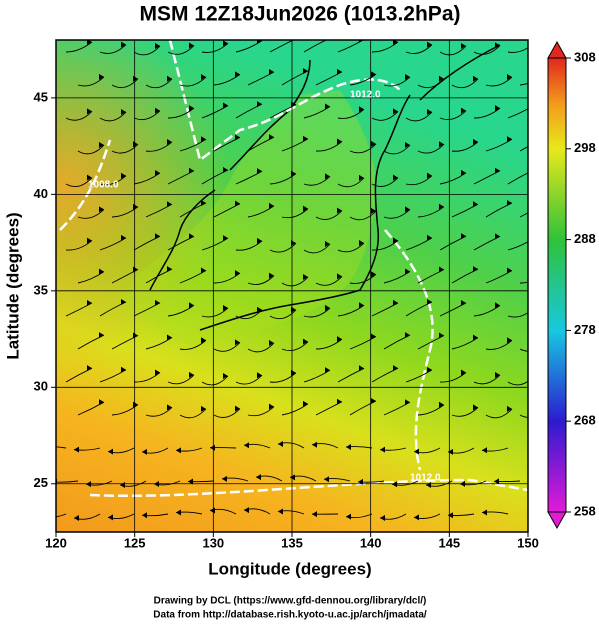 Image resolution: width=599 pixels, height=630 pixels. What do you see at coordinates (103, 185) in the screenshot?
I see `contour-label: 1008.0` at bounding box center [103, 185].